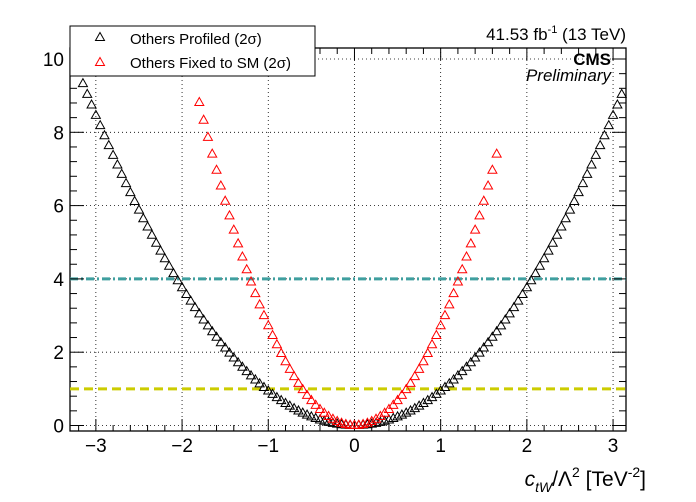 The image size is (696, 502). What do you see at coordinates (53, 60) in the screenshot?
I see `y-tick-label: 10` at bounding box center [53, 60].